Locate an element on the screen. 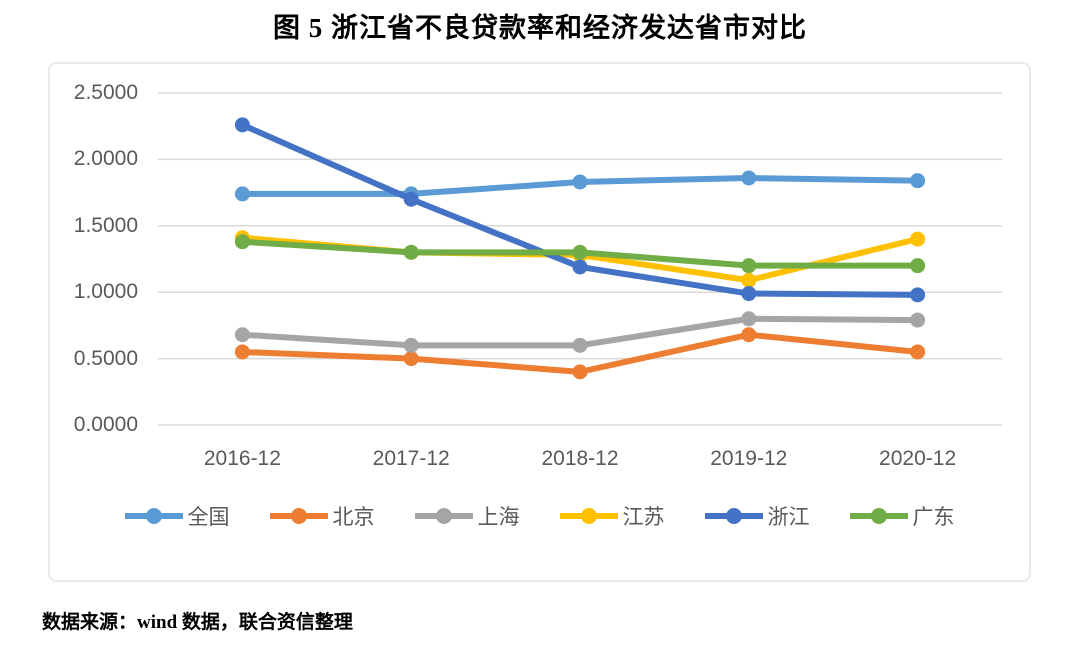  legend-item-5: 广东 is located at coordinates (902, 516).